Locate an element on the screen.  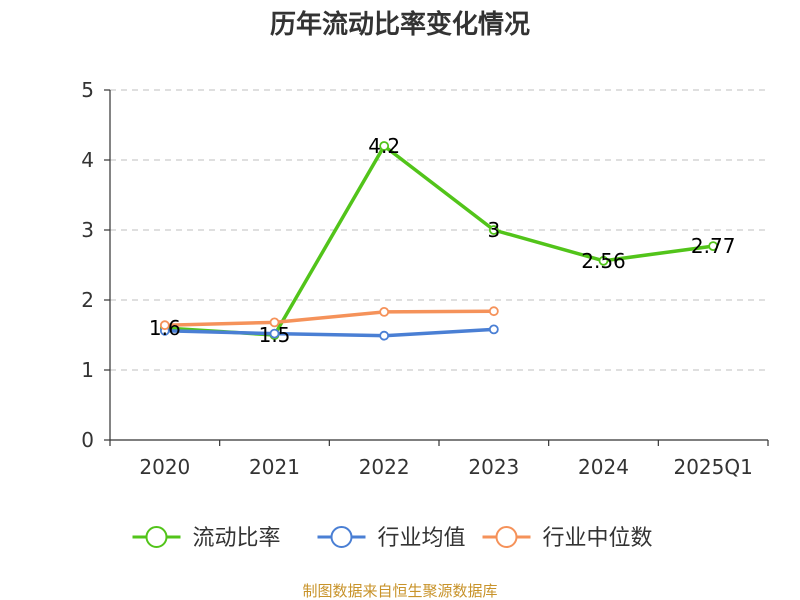
data-label: 1.6 is located at coordinates (165, 328).